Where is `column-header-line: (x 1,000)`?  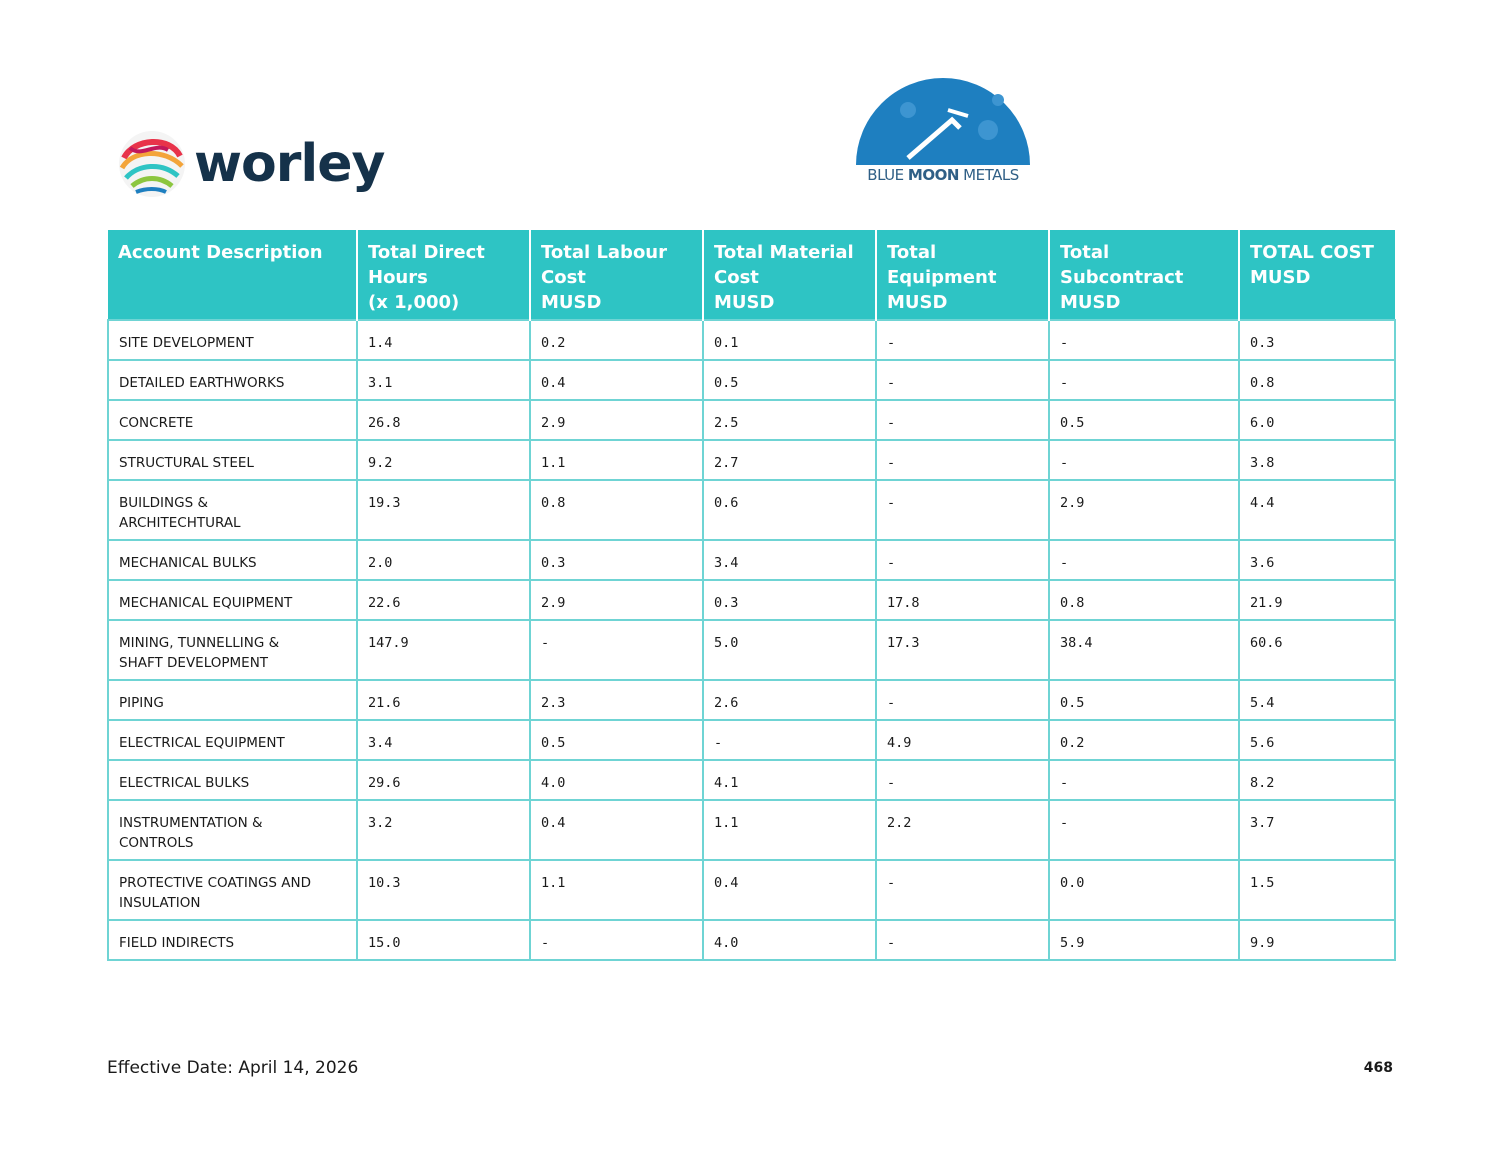
column-header-line: (x 1,000) is located at coordinates (414, 302).